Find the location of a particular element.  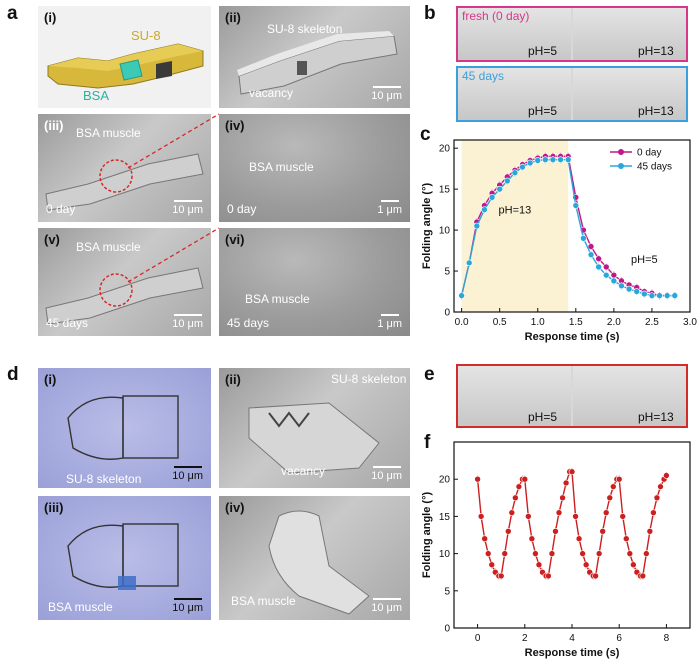

panel-label-c: c is located at coordinates (425, 134).